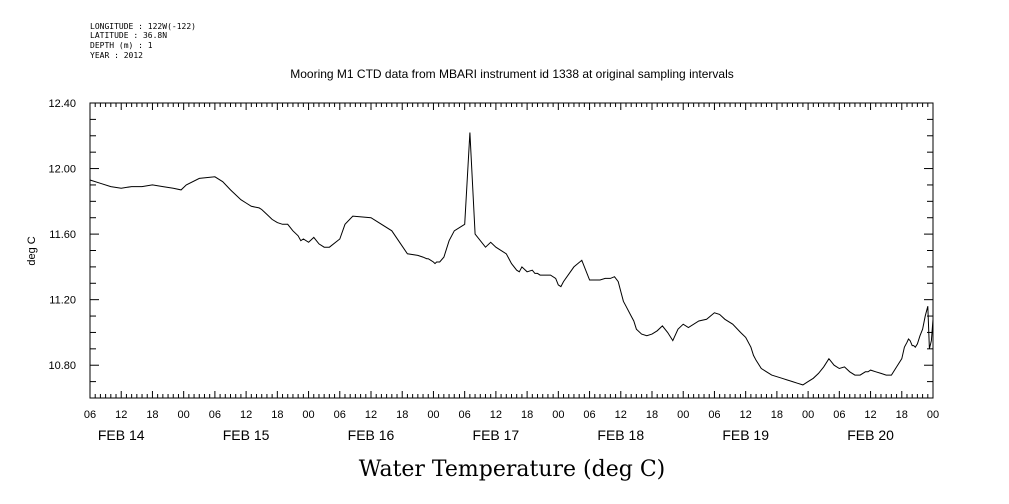 The image size is (1009, 504). Describe the element at coordinates (62, 104) in the screenshot. I see `y-tick-label: 12.40` at that location.